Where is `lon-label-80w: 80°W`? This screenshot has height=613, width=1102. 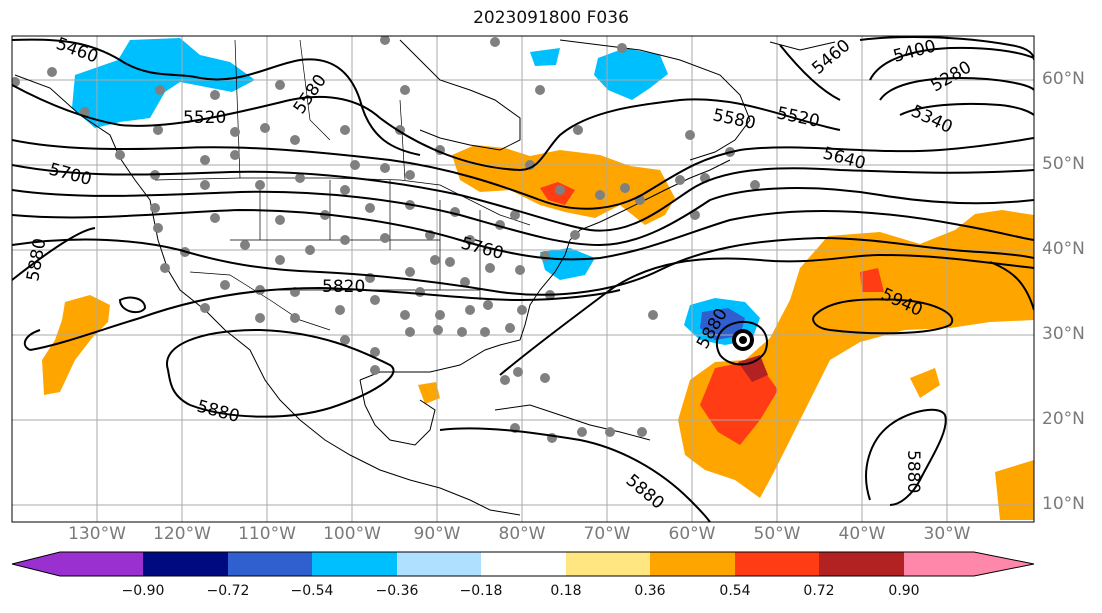 lon-label-80w: 80°W is located at coordinates (522, 534).